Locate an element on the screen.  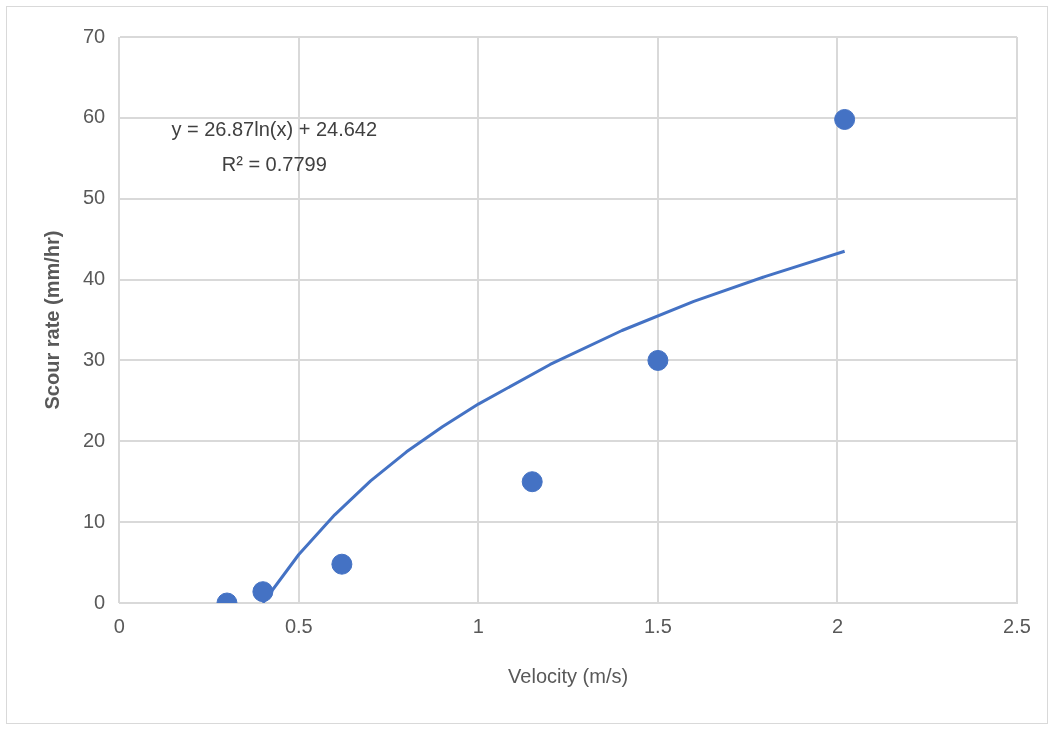
y-tick-label: 0 is located at coordinates (100, 601).